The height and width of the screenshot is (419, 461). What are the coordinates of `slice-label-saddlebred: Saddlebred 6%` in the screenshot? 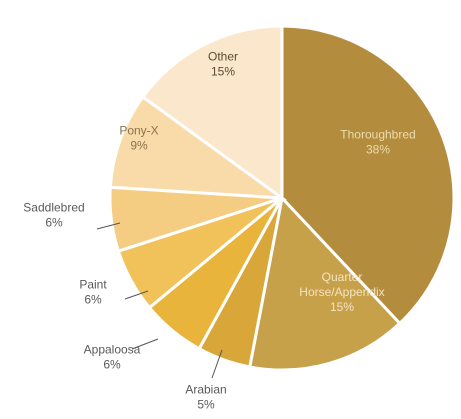 It's located at (53, 215).